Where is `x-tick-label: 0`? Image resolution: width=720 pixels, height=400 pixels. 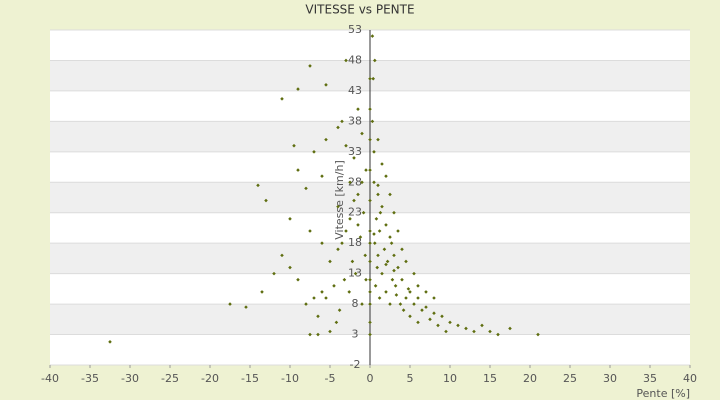
x-tick-label: 0 is located at coordinates (370, 378).